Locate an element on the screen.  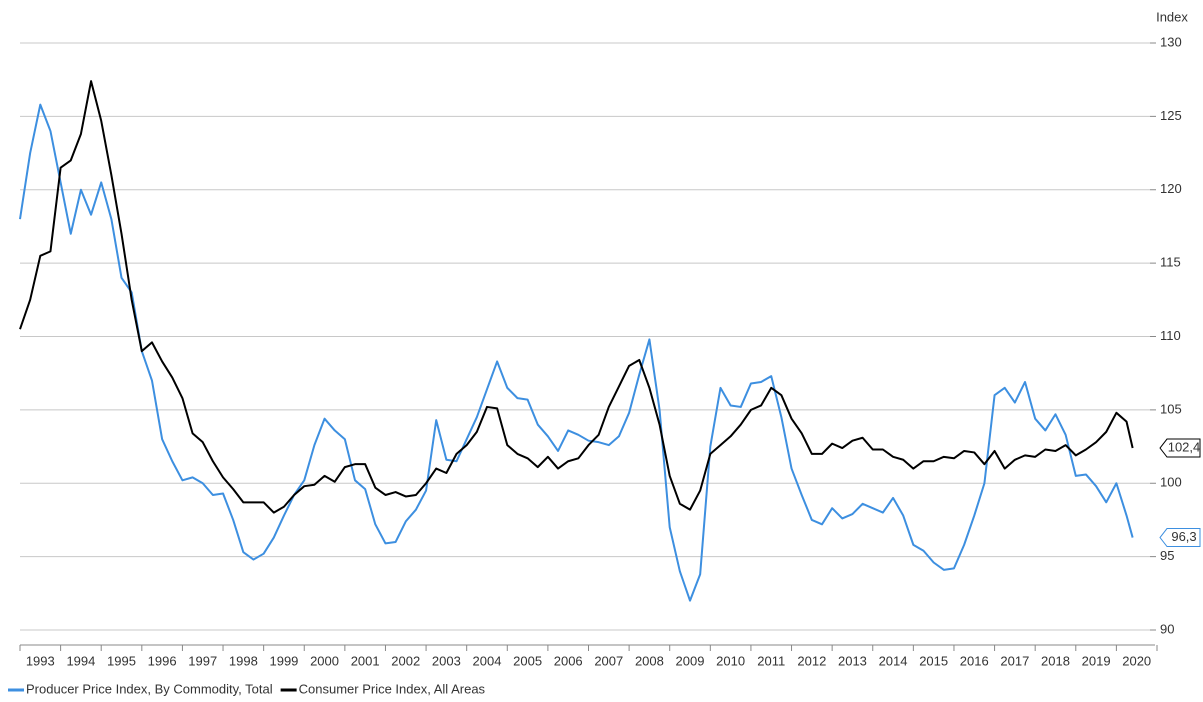
x-tick-label: 2018 is located at coordinates (1055, 660).